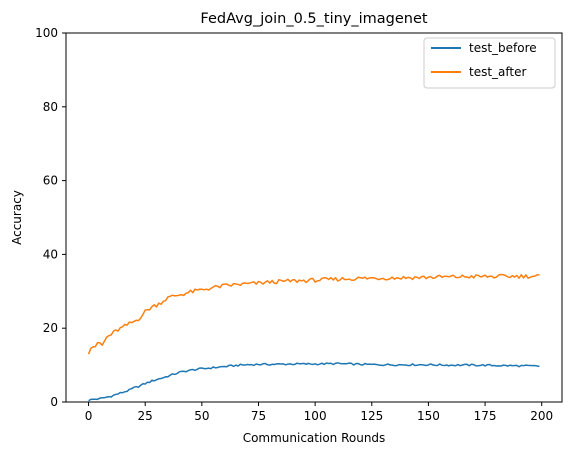  I want to click on y-axis-label: Accuracy, so click(17, 217).